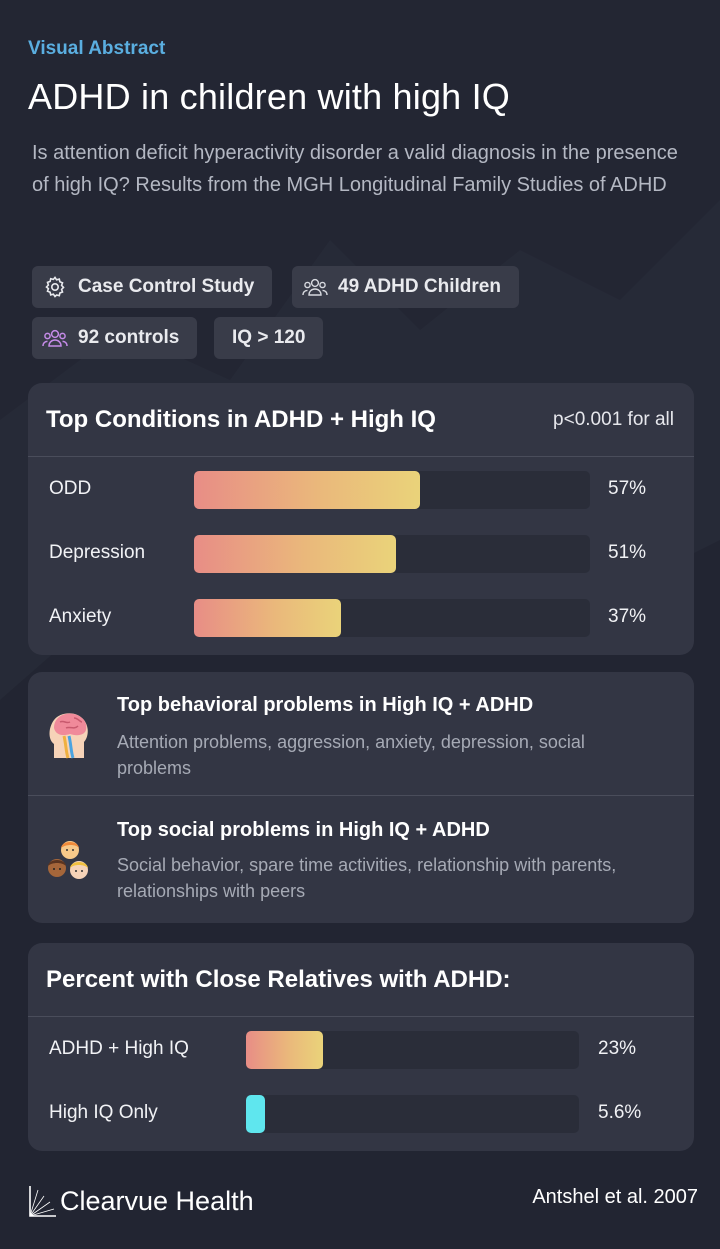 The height and width of the screenshot is (1249, 720). What do you see at coordinates (97, 552) in the screenshot?
I see `bar-label: Depression` at bounding box center [97, 552].